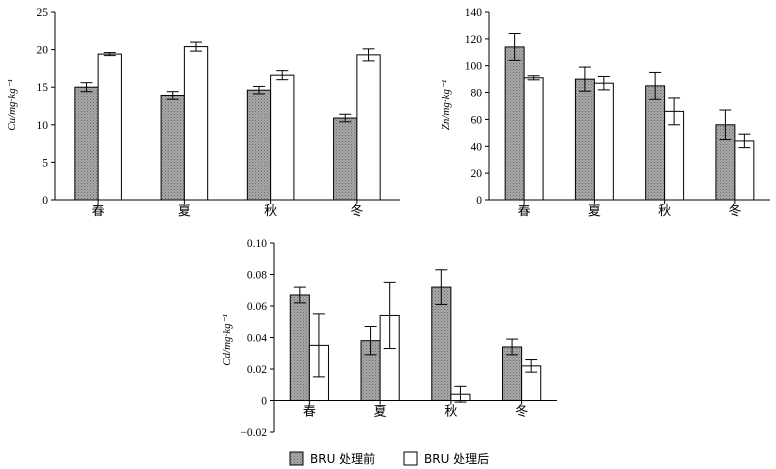 This screenshot has width=776, height=469. I want to click on y-tick-label: −0.02, so click(253, 433).